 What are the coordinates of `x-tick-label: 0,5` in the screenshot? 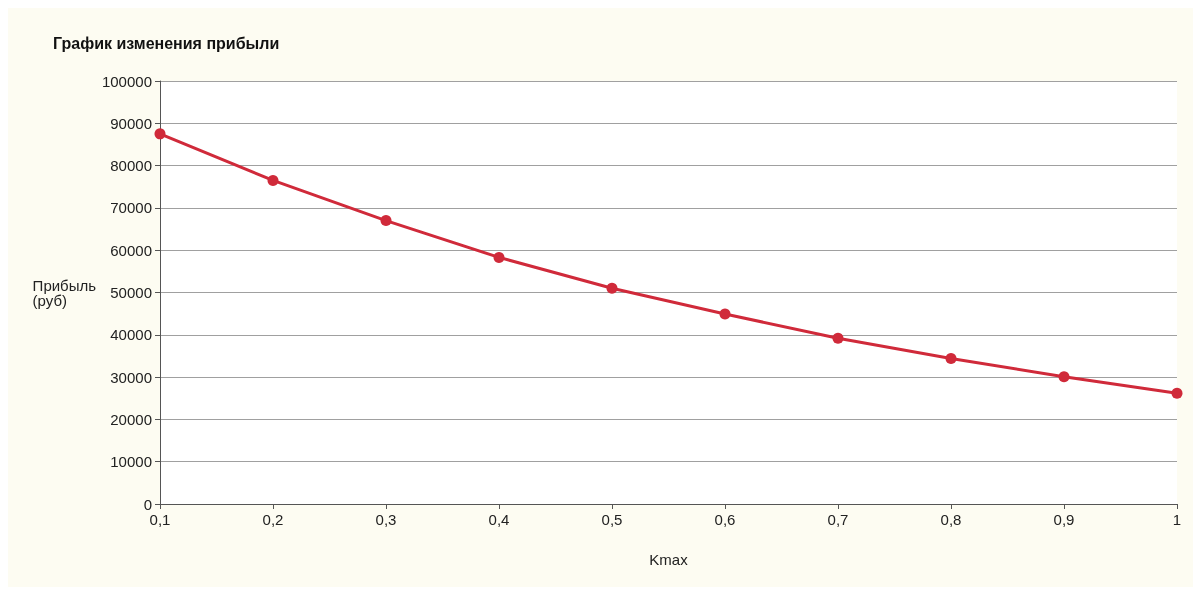 It's located at (612, 519).